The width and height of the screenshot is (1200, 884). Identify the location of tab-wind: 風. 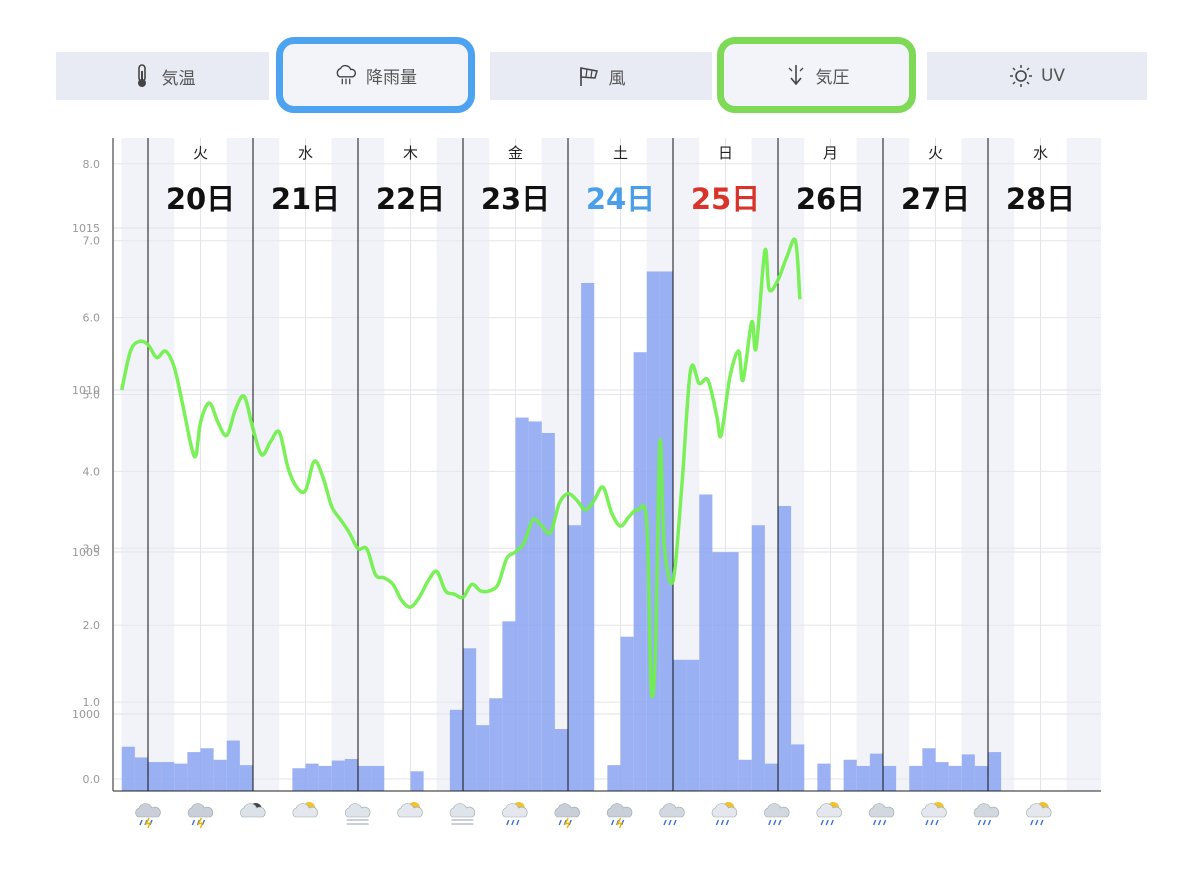
(601, 76).